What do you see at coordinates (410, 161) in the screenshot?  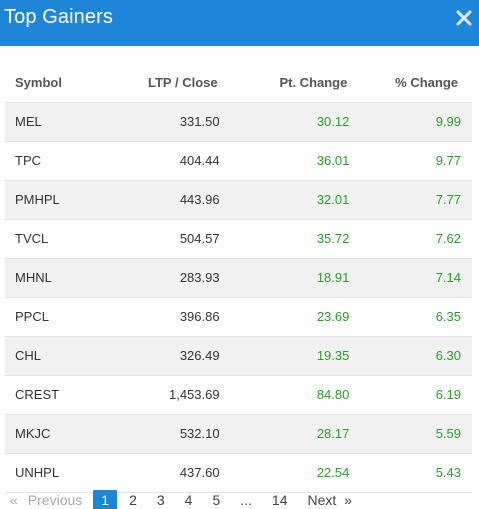 I see `pct-change-cell: 9.77` at bounding box center [410, 161].